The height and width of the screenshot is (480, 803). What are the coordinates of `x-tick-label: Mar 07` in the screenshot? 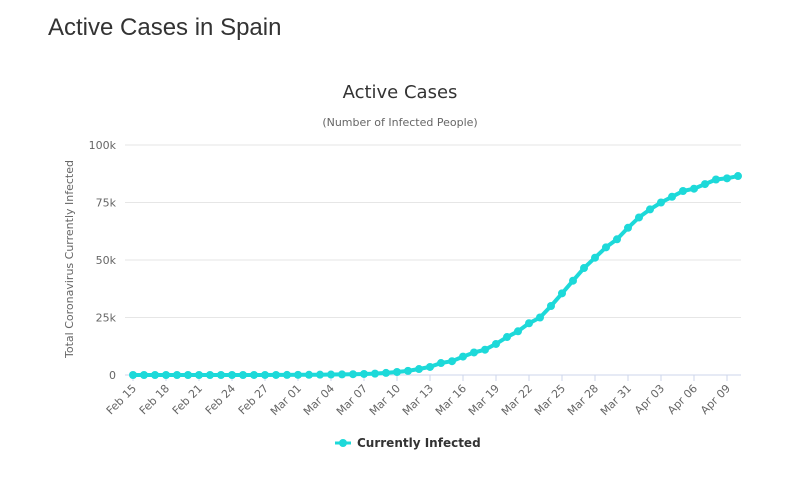 It's located at (352, 400).